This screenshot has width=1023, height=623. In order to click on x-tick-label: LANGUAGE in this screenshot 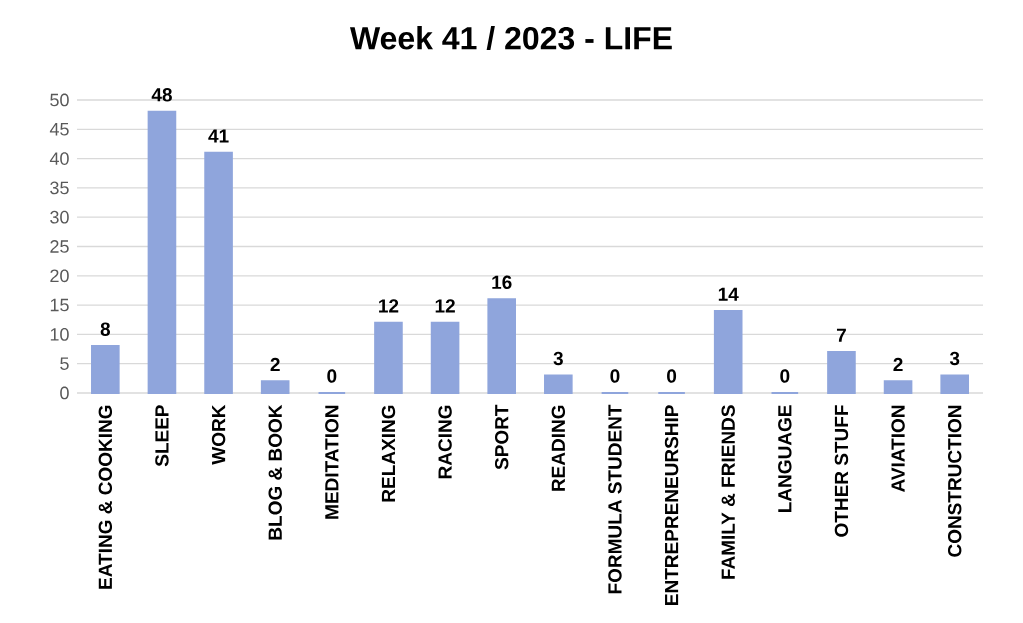, I will do `click(785, 458)`.